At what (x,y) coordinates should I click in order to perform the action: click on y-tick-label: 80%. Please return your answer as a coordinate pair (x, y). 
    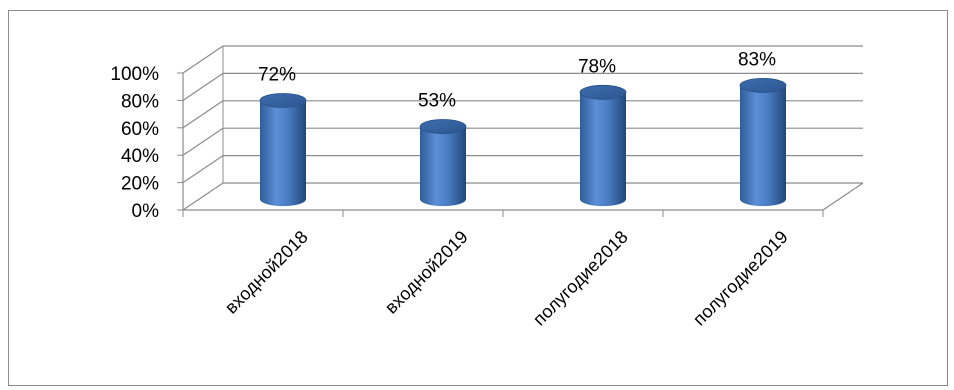
    Looking at the image, I should click on (140, 101).